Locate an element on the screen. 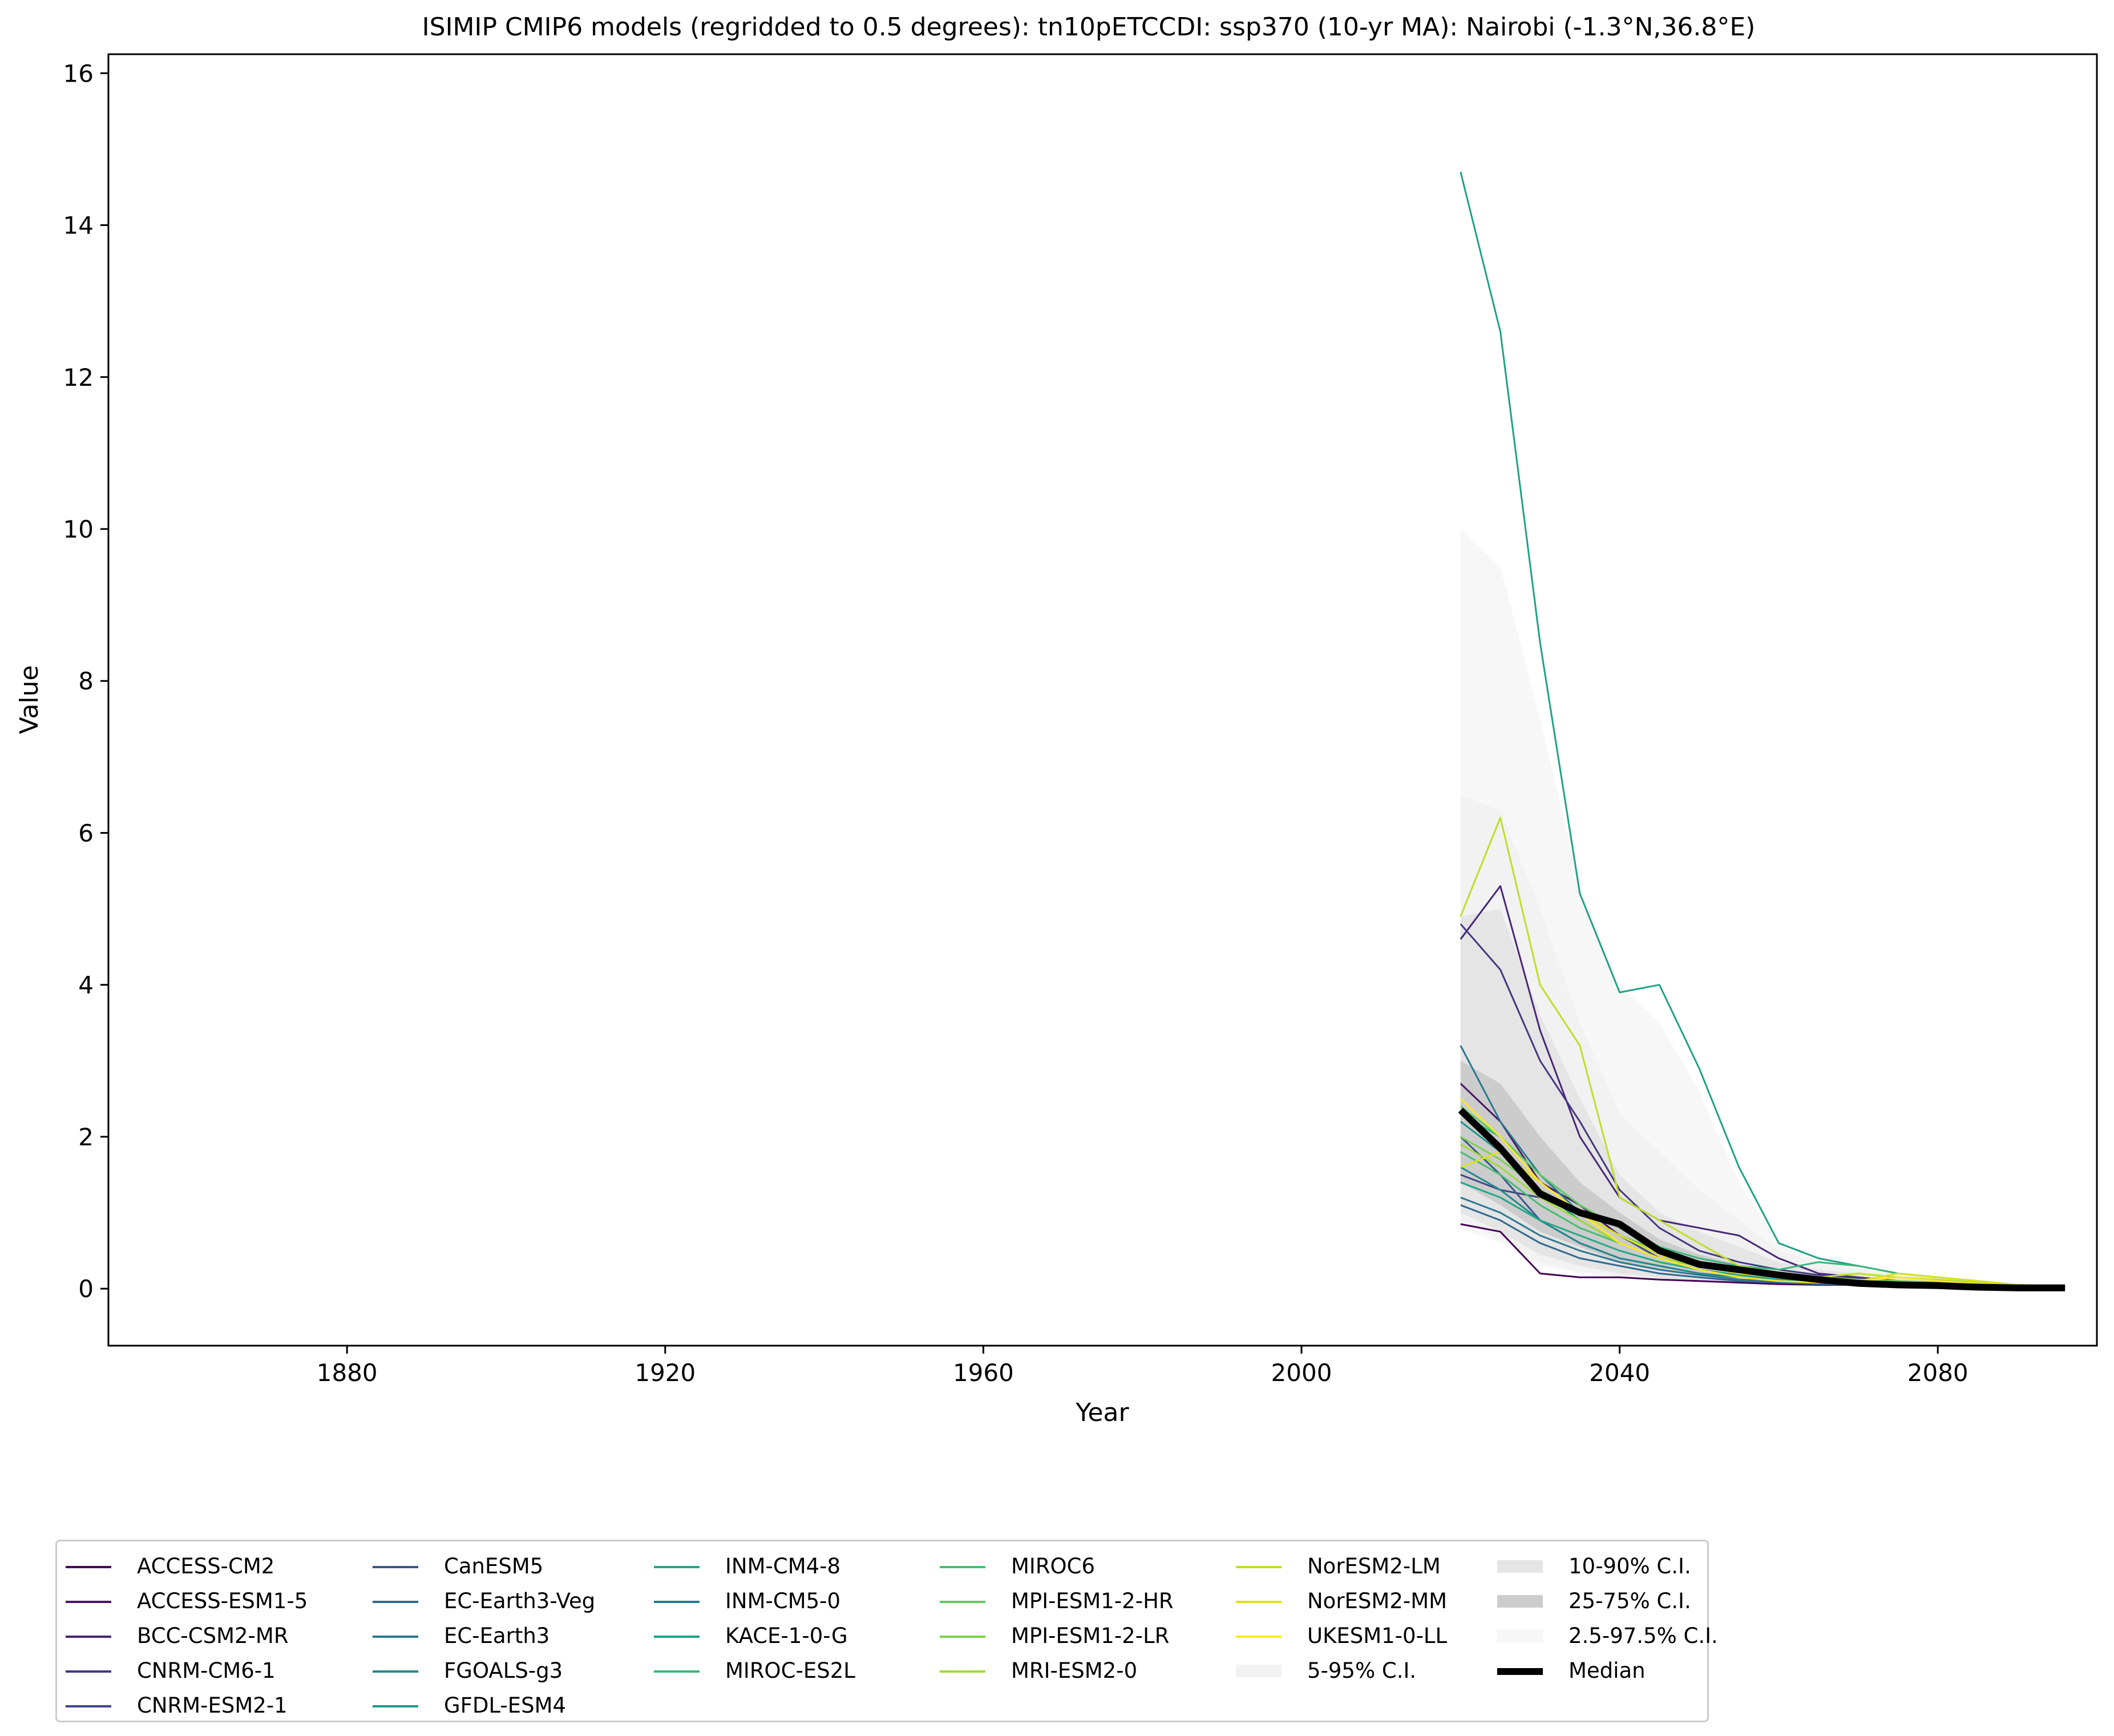 Image resolution: width=2114 pixels, height=1736 pixels. legend-label: GFDL-ESM4 is located at coordinates (505, 1705).